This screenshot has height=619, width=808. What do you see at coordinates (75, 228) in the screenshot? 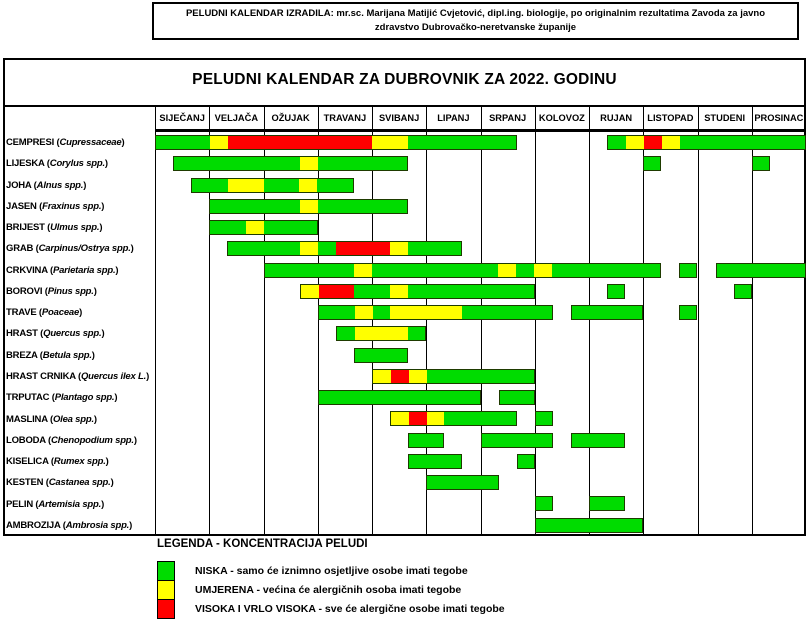
I see `latin-name: Ulmus spp.` at bounding box center [75, 228].